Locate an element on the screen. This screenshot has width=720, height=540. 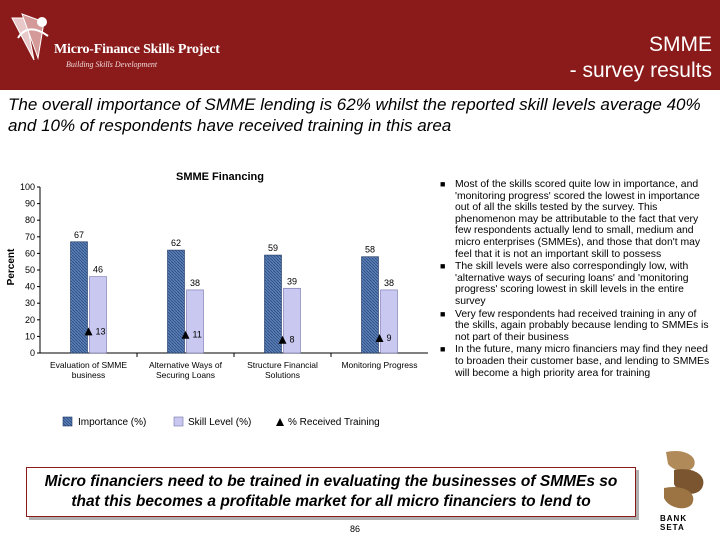
x-category-label: Structure Financial is located at coordinates (282, 365).